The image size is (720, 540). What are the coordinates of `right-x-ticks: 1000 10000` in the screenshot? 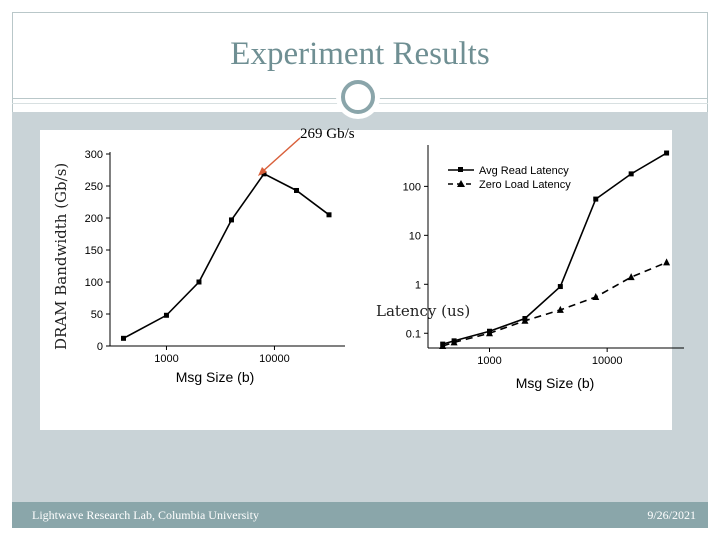 It's located at (549, 357).